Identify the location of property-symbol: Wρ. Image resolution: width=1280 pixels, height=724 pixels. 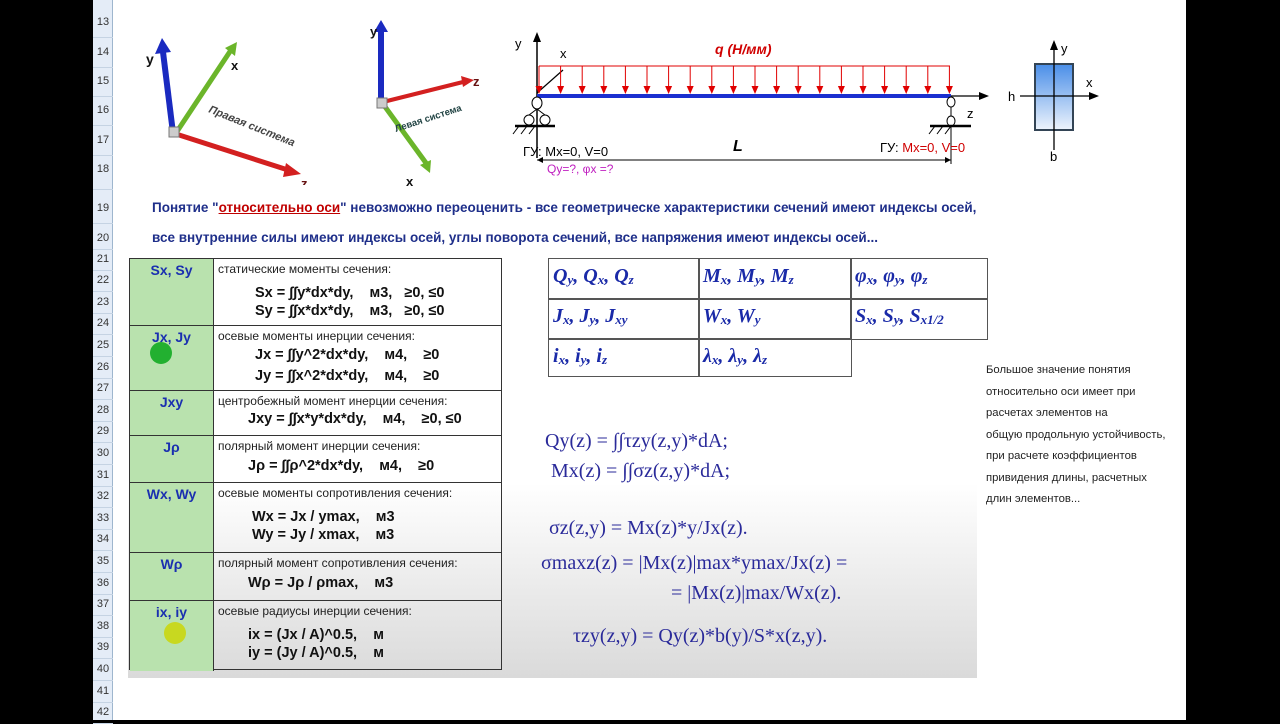
(172, 576).